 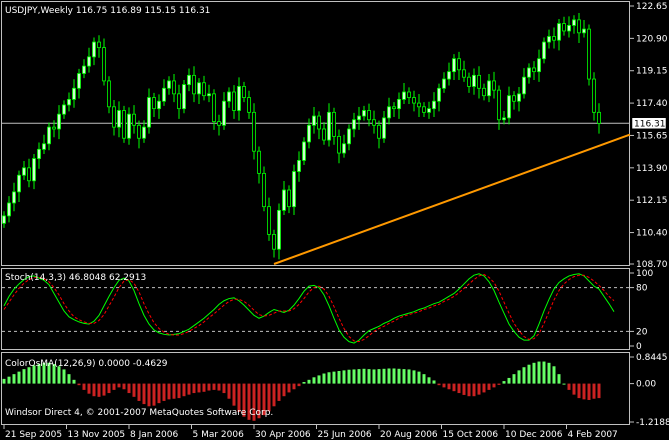 I want to click on stoch-levels, so click(x=316, y=309).